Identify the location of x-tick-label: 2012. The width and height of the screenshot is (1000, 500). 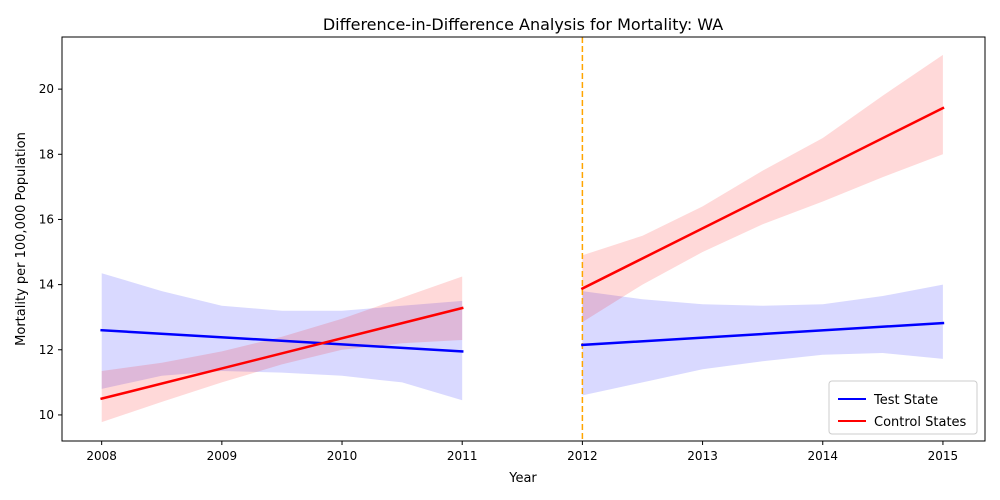
(582, 456).